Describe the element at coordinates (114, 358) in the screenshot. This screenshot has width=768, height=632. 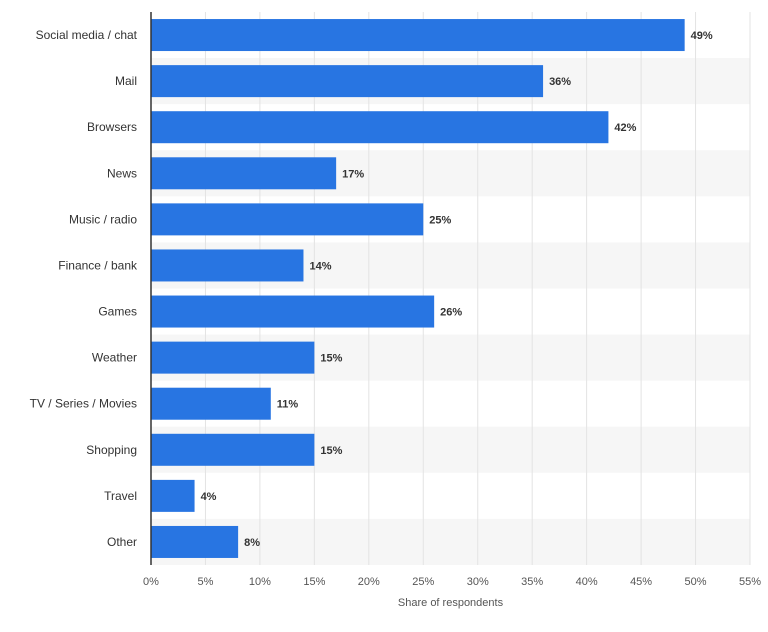
I see `category-label-weather: Weather` at that location.